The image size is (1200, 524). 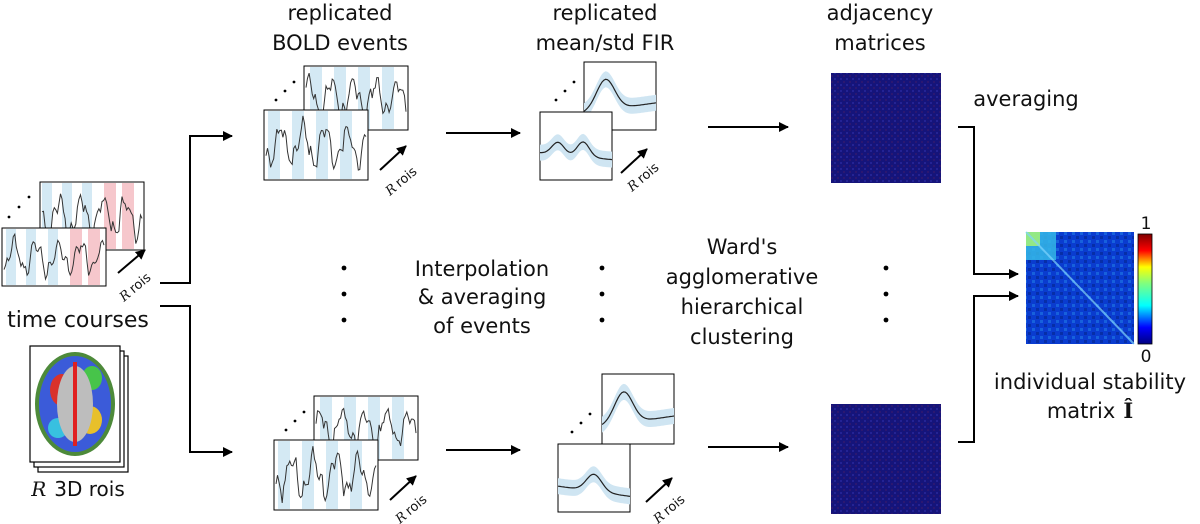 What do you see at coordinates (886, 128) in the screenshot?
I see `adjacency-matrix-top` at bounding box center [886, 128].